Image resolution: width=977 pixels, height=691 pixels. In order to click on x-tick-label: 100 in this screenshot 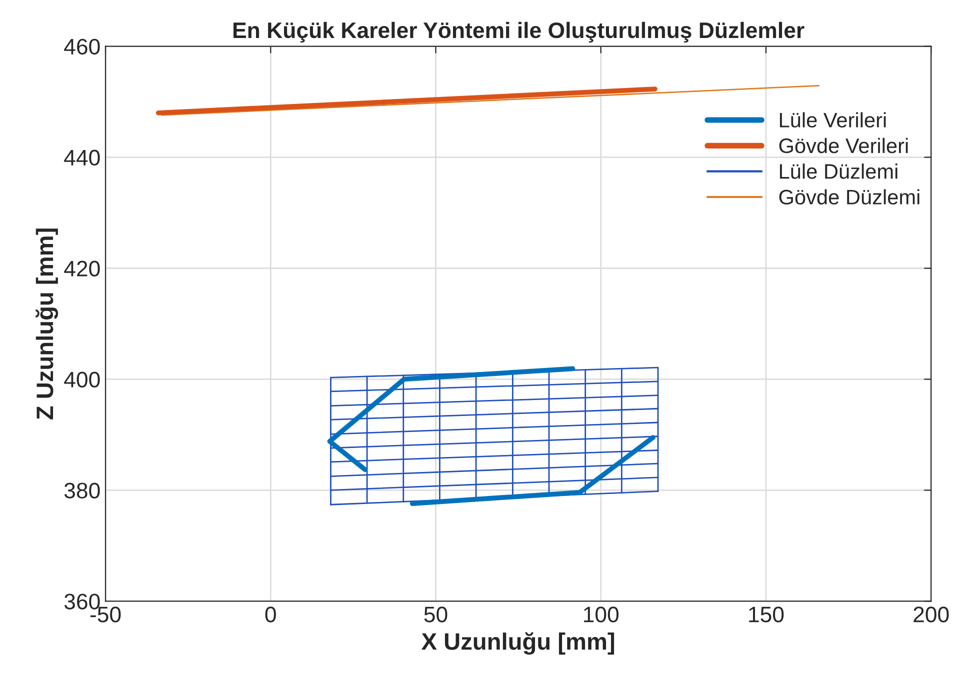, I will do `click(601, 614)`.